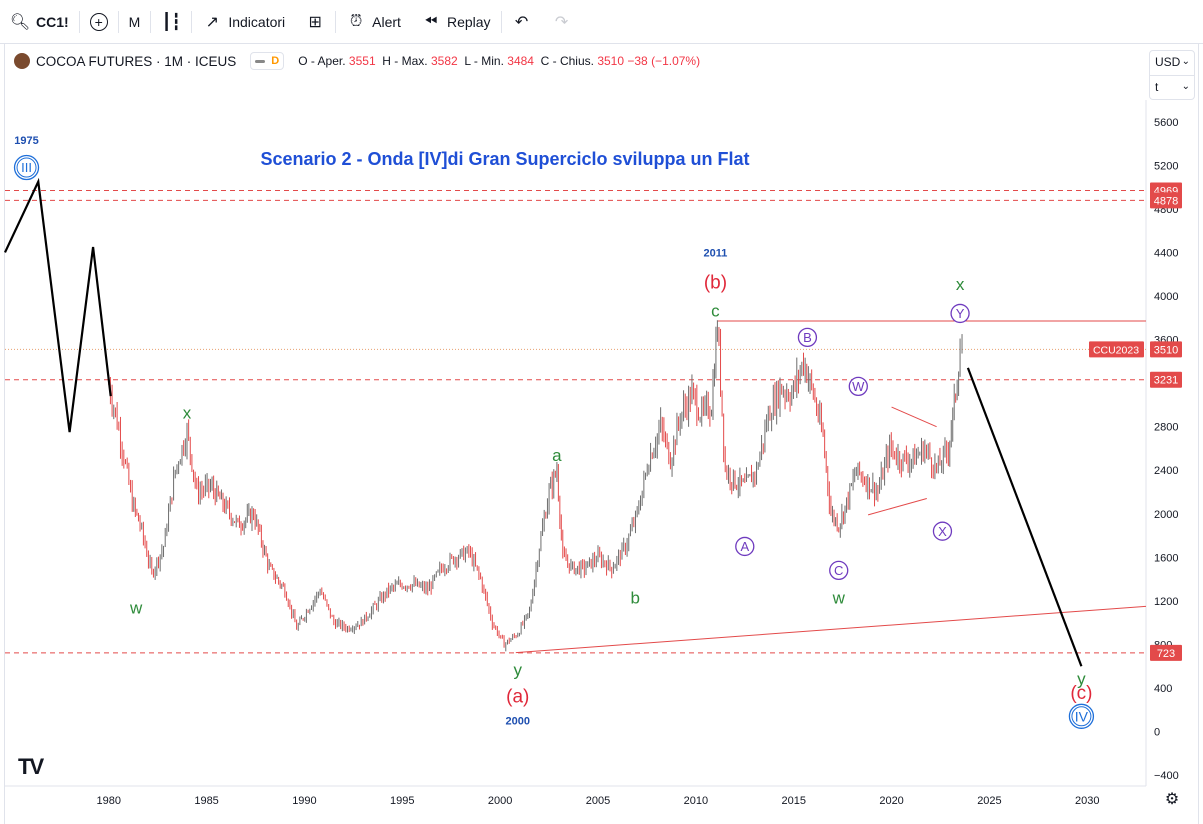 This screenshot has height=824, width=1203. I want to click on wave-label-inner-circle, so click(26, 167).